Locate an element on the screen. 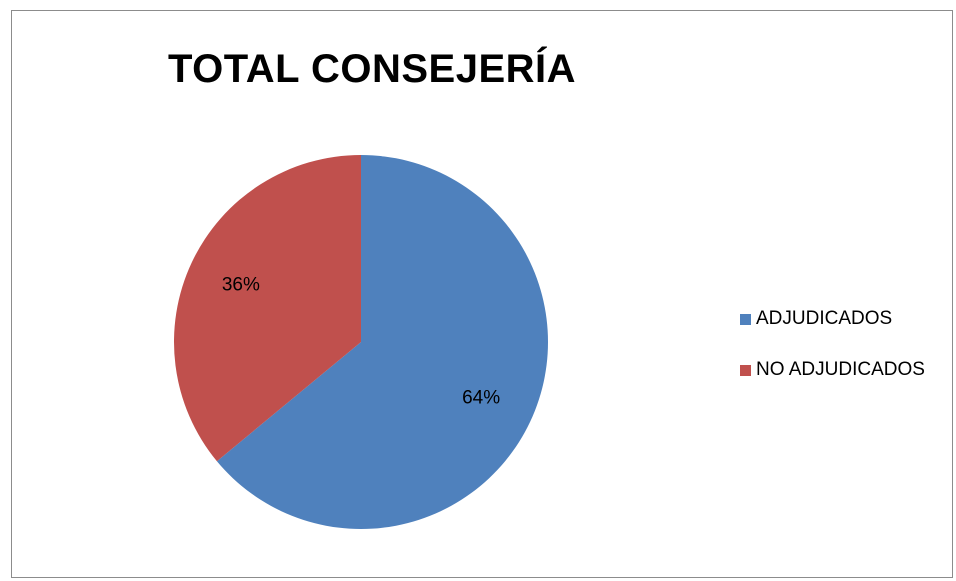 The width and height of the screenshot is (956, 581). legend-item-adjudicados: ADJUDICADOS is located at coordinates (832, 319).